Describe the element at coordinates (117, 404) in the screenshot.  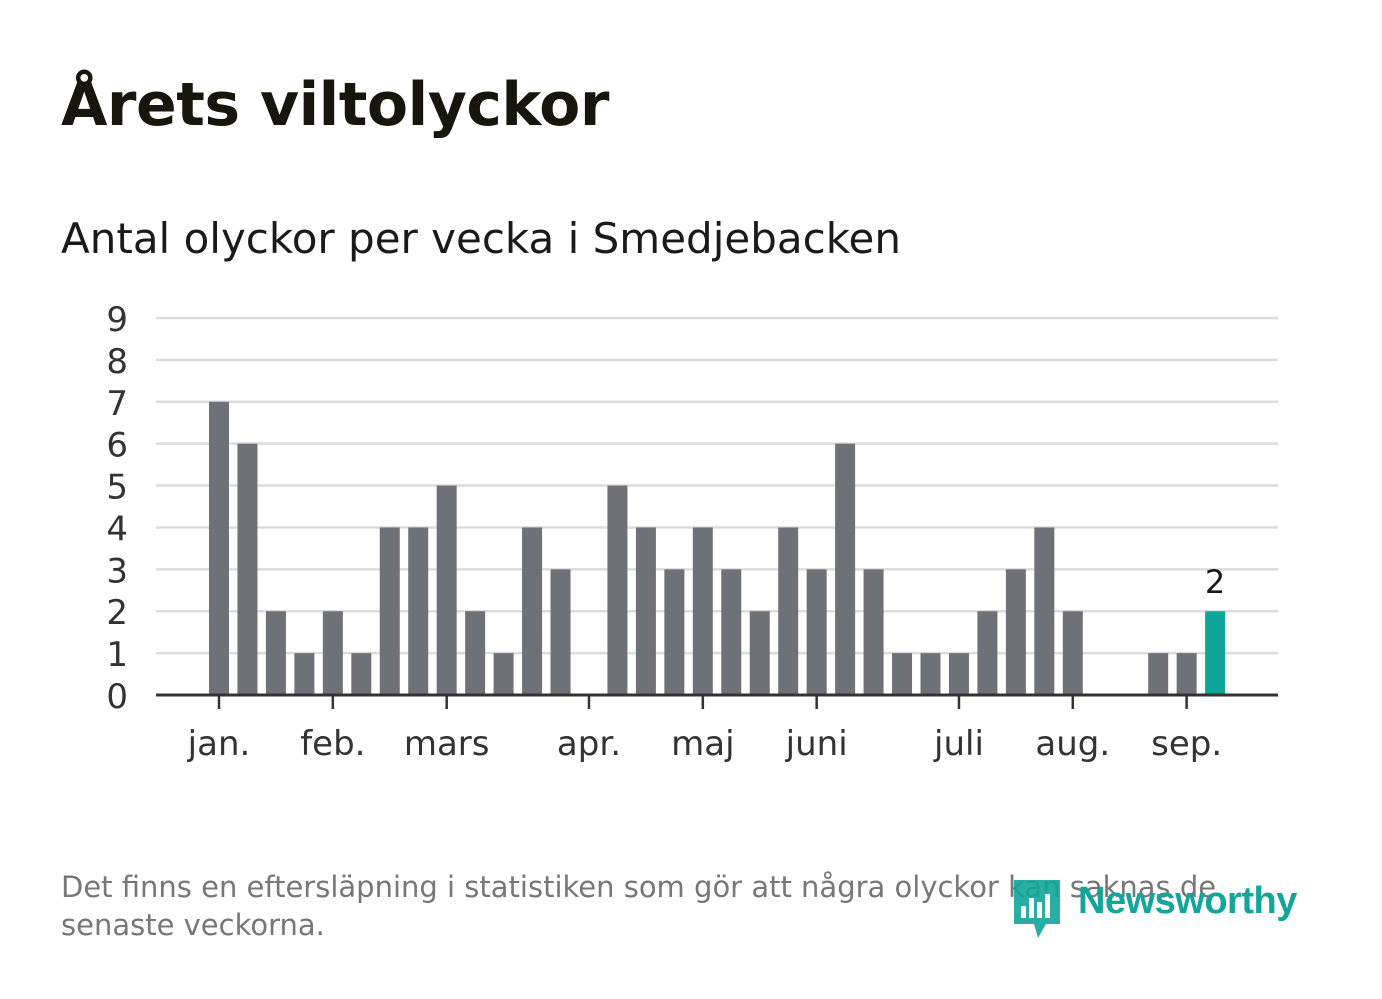
I see `y-tick-label: 7` at that location.